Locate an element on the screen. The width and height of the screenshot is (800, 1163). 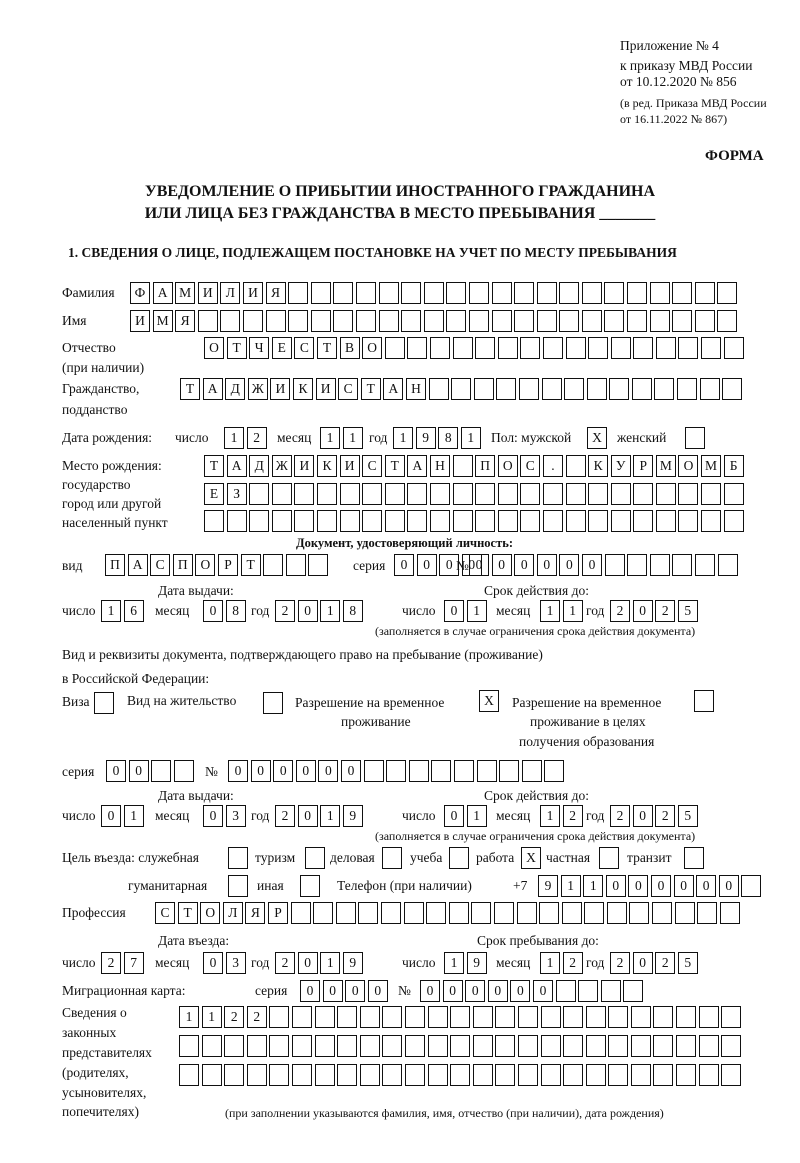
char-box: 9 is located at coordinates (425, 438).